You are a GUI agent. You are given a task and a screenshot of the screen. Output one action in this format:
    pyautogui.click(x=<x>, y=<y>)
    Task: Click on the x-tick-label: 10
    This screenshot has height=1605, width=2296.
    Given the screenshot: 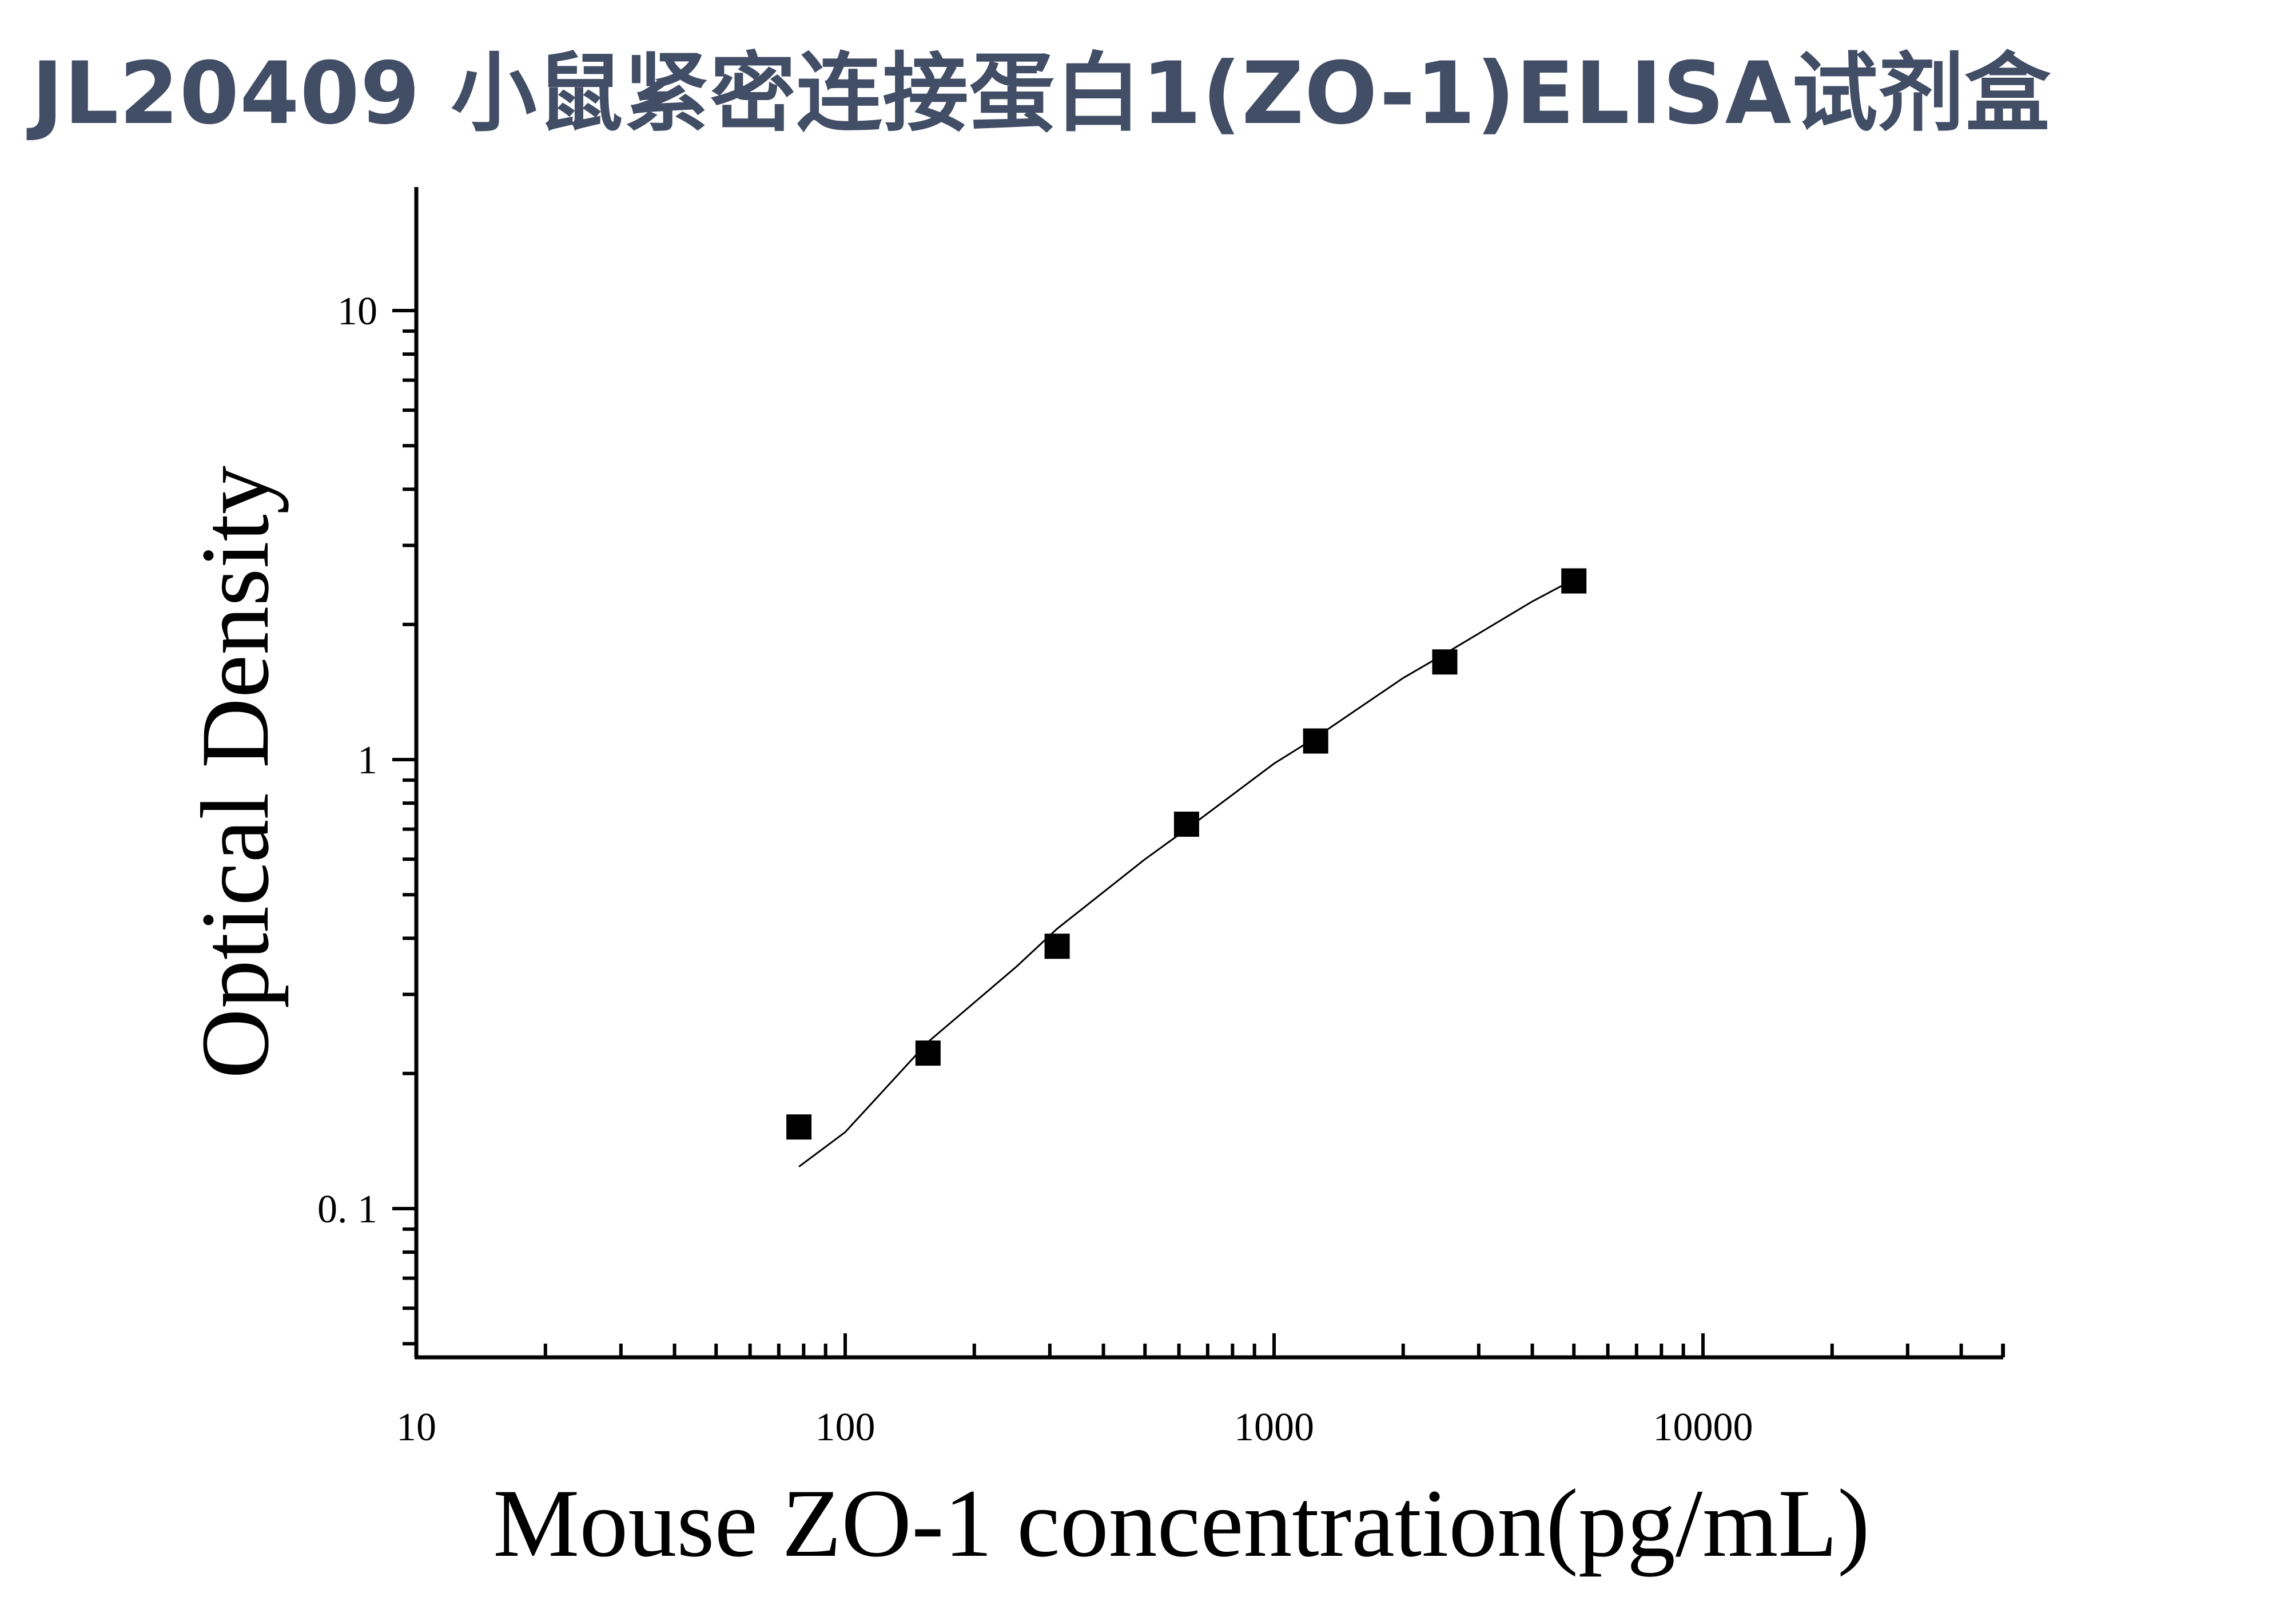 What is the action you would take?
    pyautogui.click(x=416, y=1427)
    